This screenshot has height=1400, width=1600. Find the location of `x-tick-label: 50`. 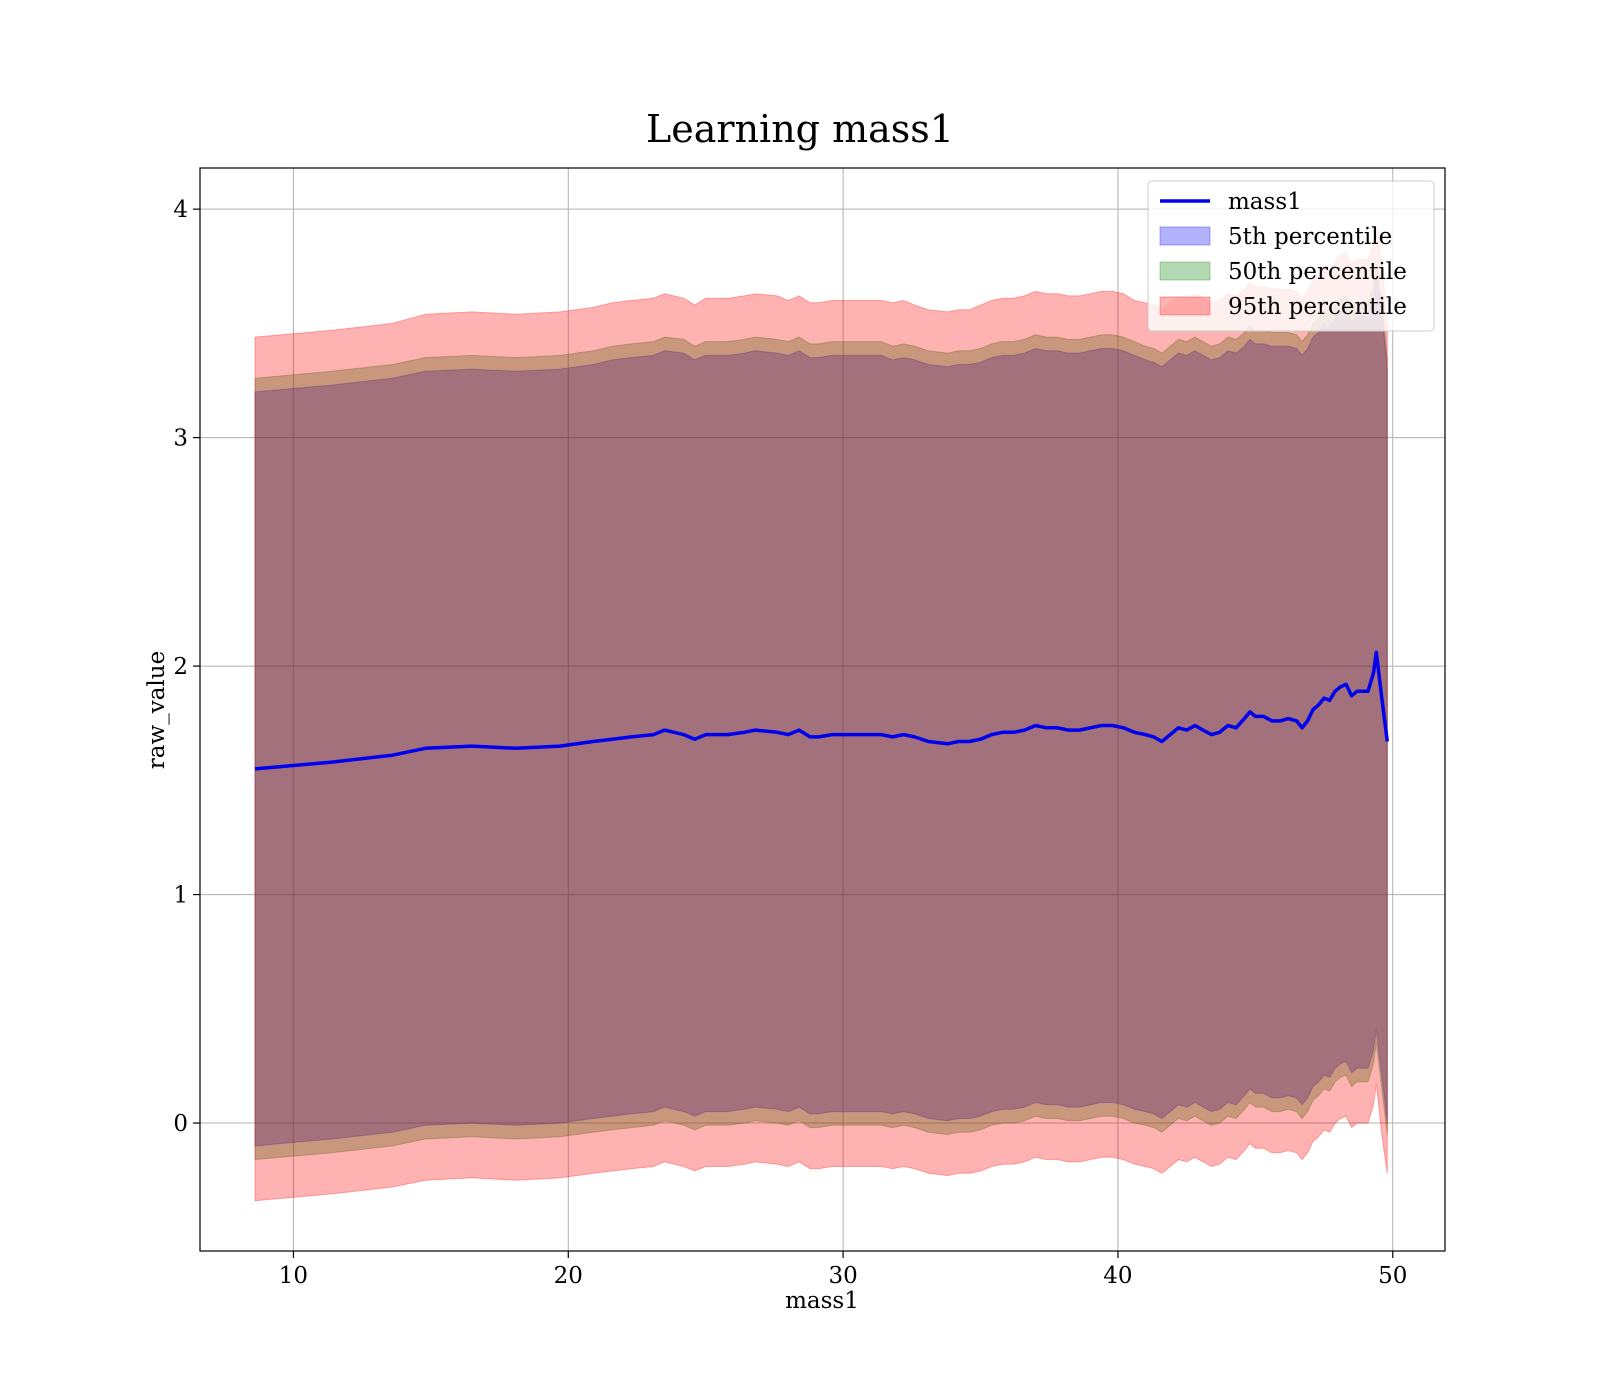

x-tick-label: 50 is located at coordinates (1392, 1276).